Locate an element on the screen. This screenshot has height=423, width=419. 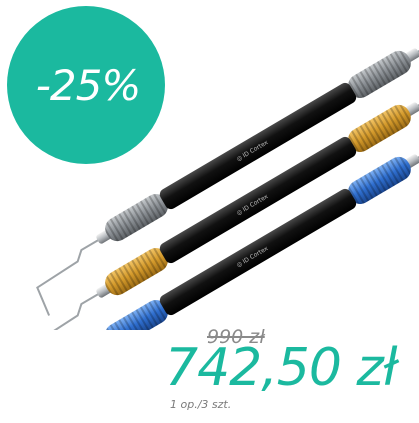
discount-label: -25% is located at coordinates (88, 85).